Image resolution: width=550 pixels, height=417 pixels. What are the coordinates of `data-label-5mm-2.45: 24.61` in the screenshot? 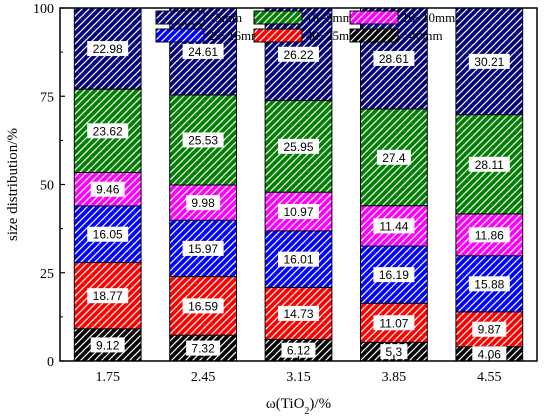 It's located at (203, 52).